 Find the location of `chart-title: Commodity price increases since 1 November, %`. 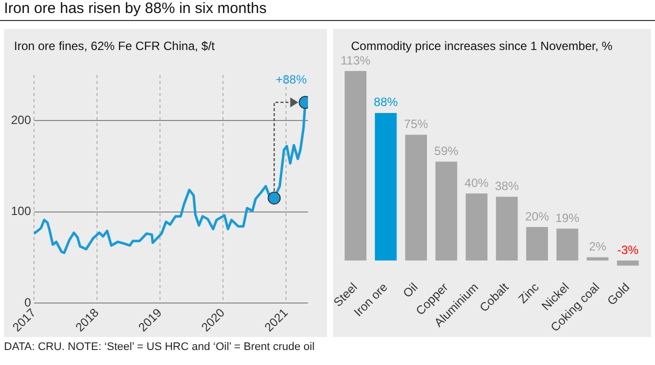

chart-title: Commodity price increases since 1 November, % is located at coordinates (482, 45).